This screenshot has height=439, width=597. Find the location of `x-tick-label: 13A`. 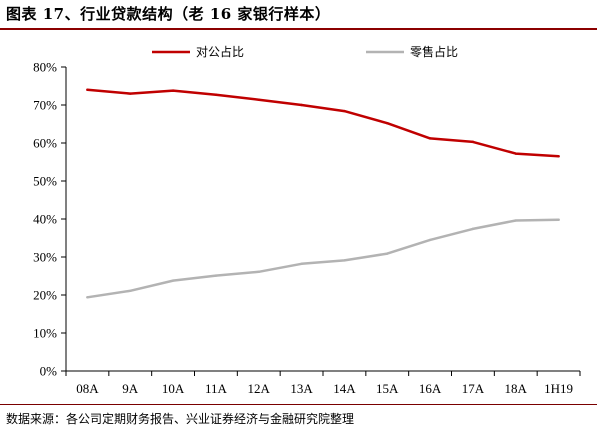

x-tick-label: 13A is located at coordinates (301, 388).